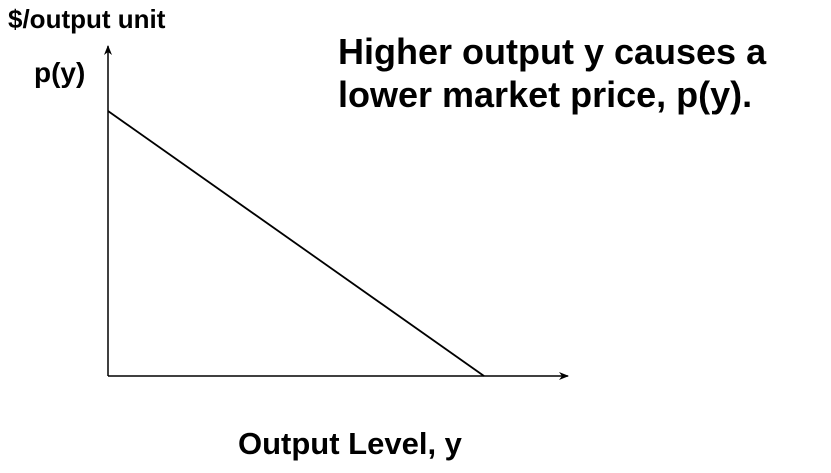  Describe the element at coordinates (87, 19) in the screenshot. I see `y-axis-label: $/output unit` at that location.